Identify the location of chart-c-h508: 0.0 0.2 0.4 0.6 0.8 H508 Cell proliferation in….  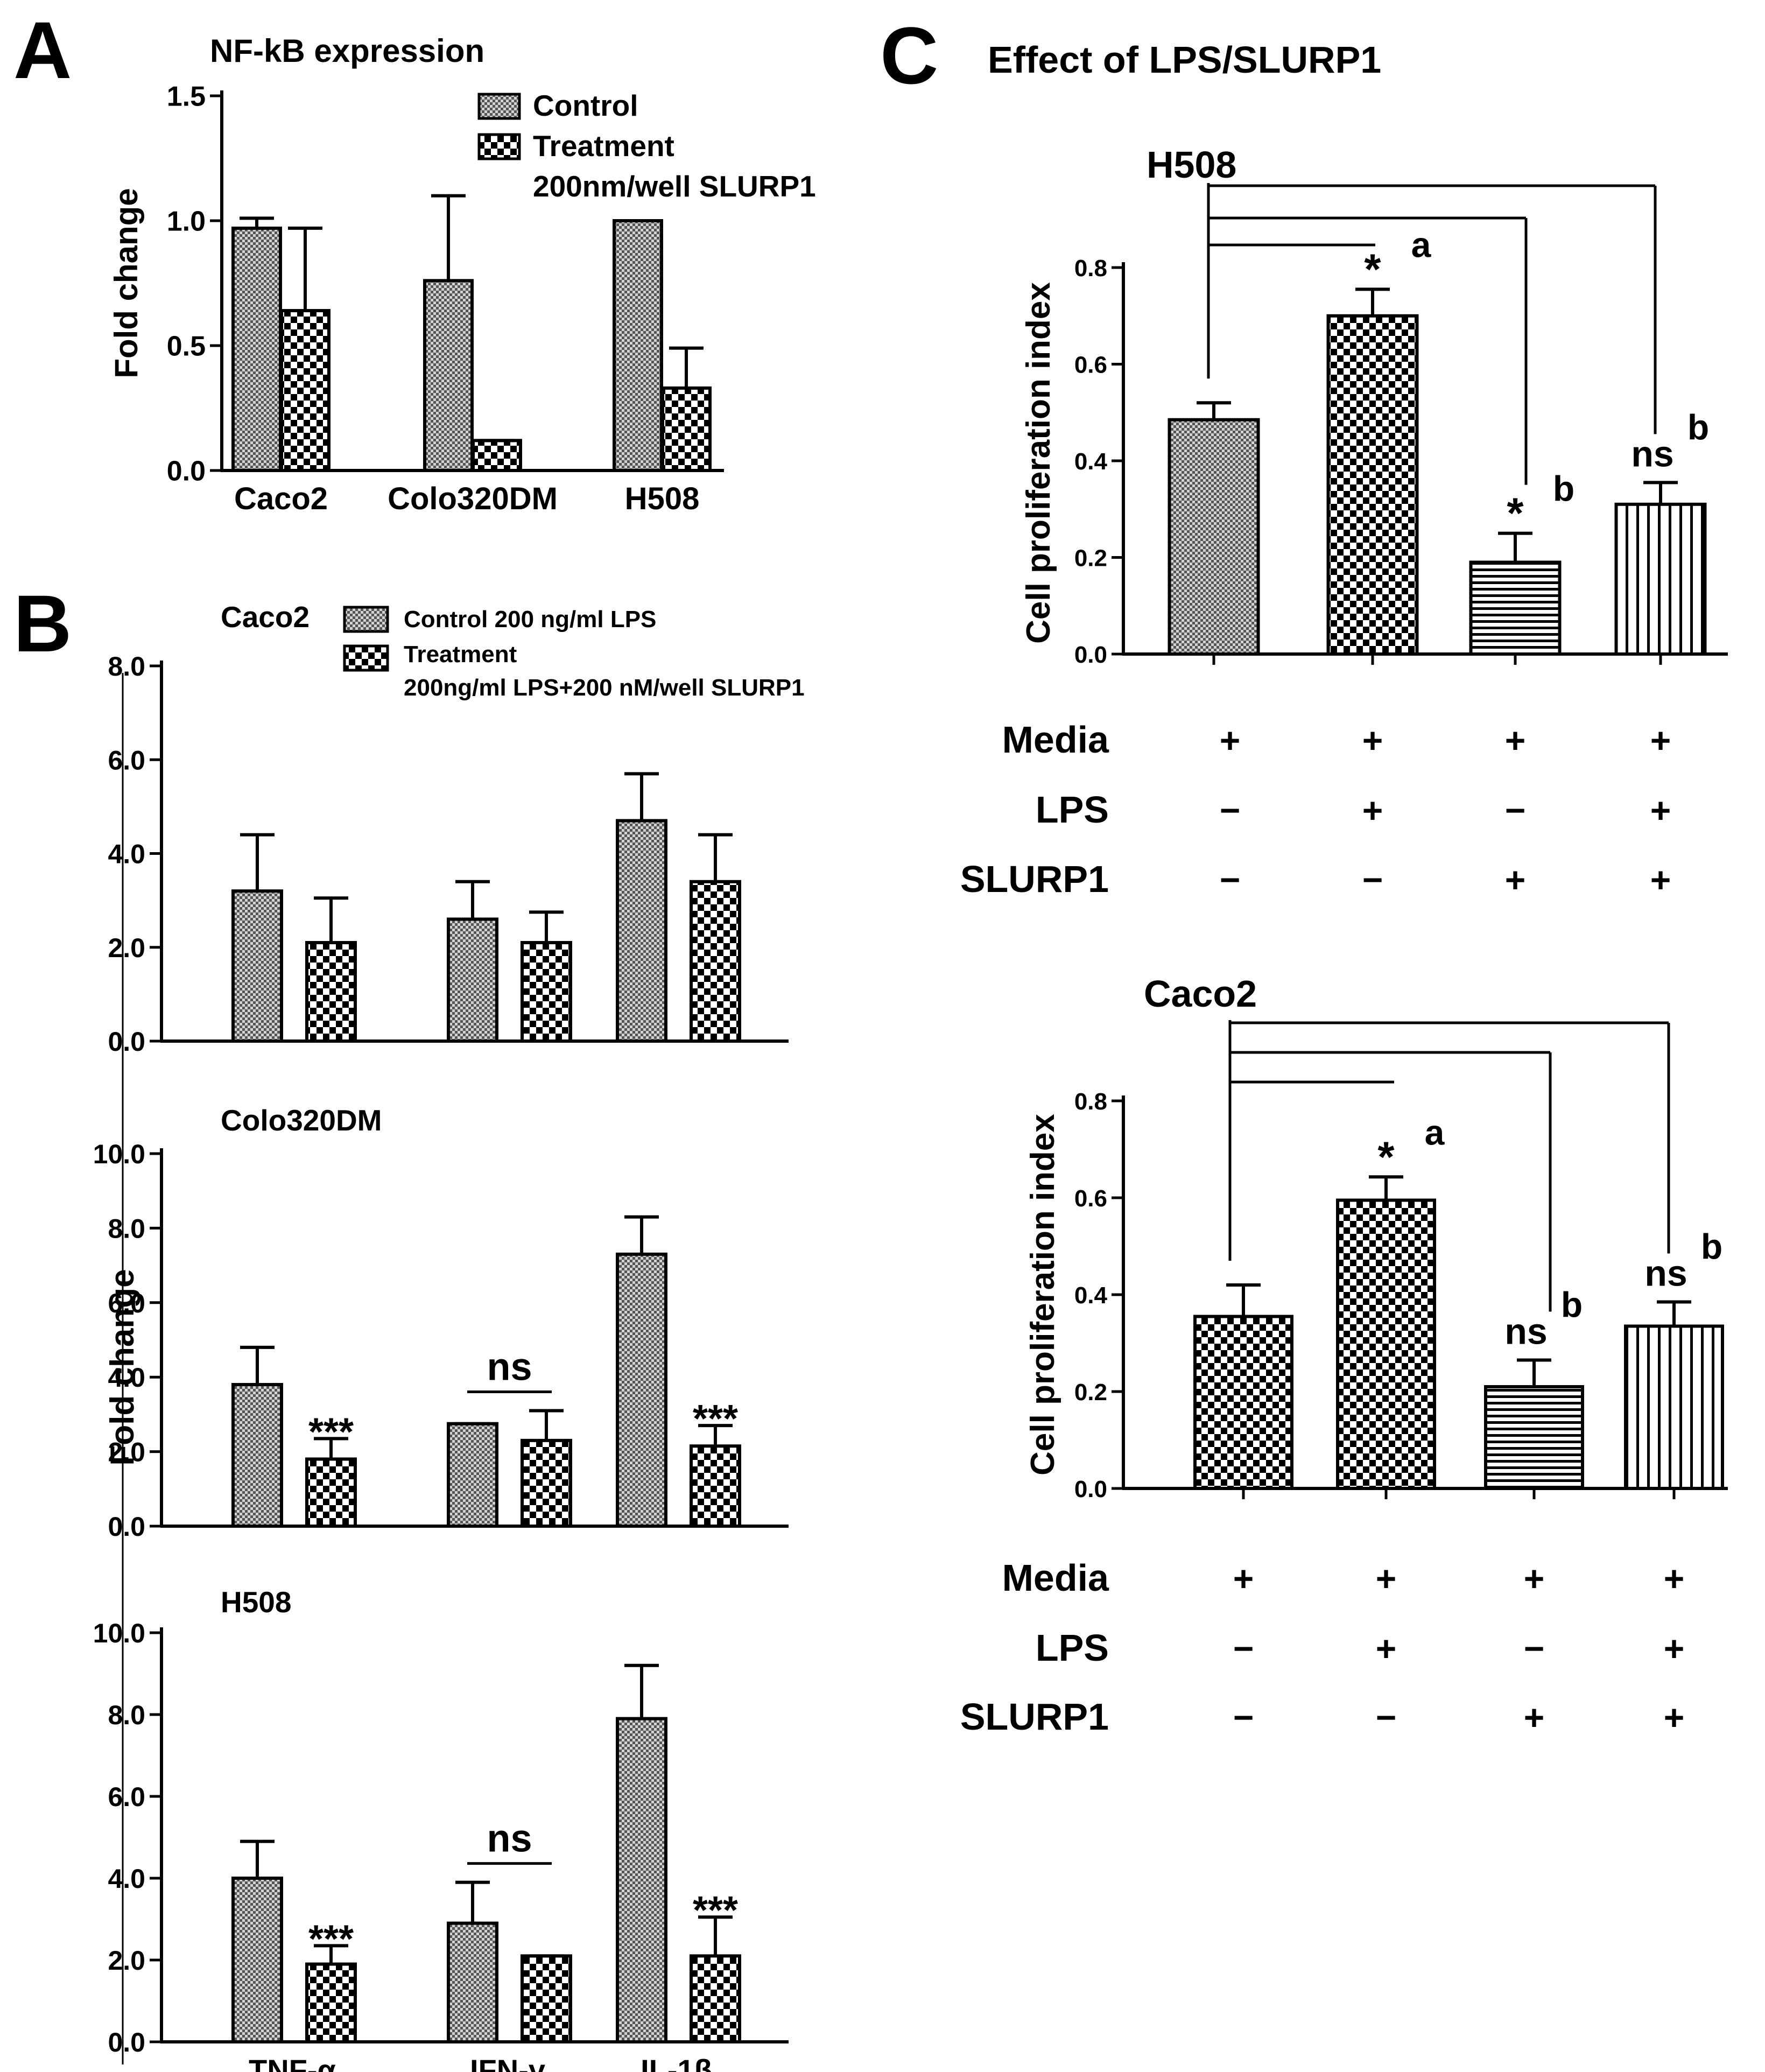
(1374, 406).